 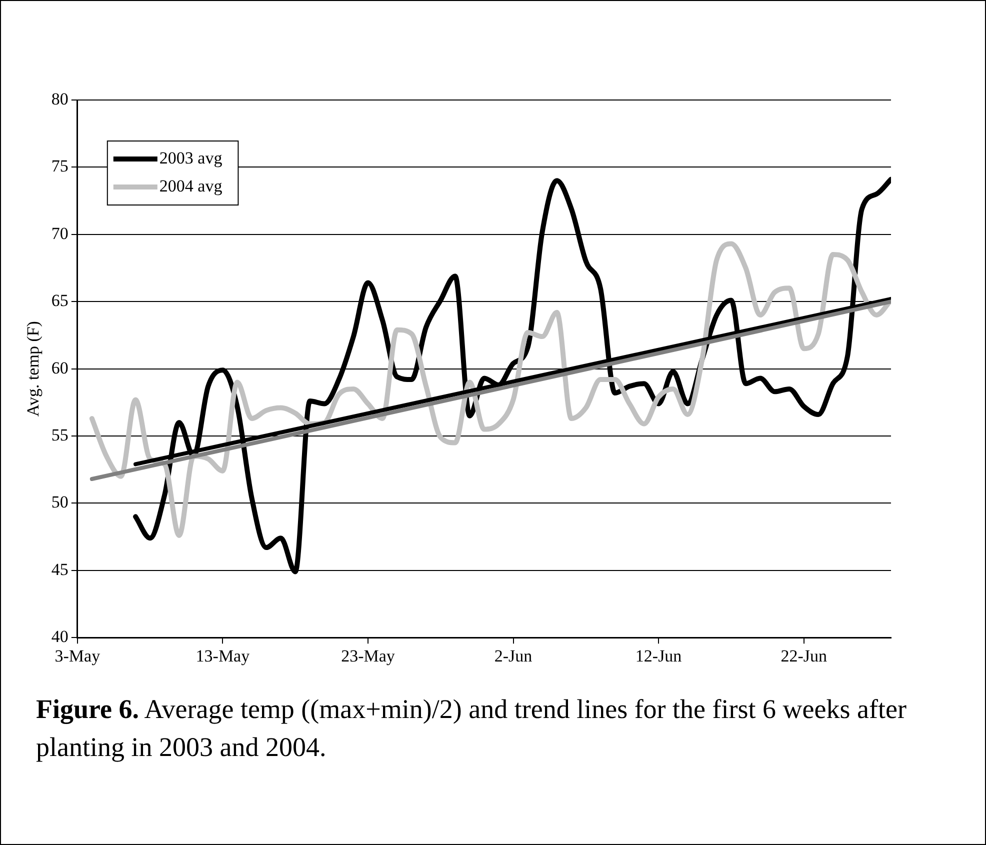 I want to click on caption: Figure 6. Average temp ((max+min)/2) and trend lines for the first 6 weeks after planting in 2003 and 2004., so click(x=472, y=728).